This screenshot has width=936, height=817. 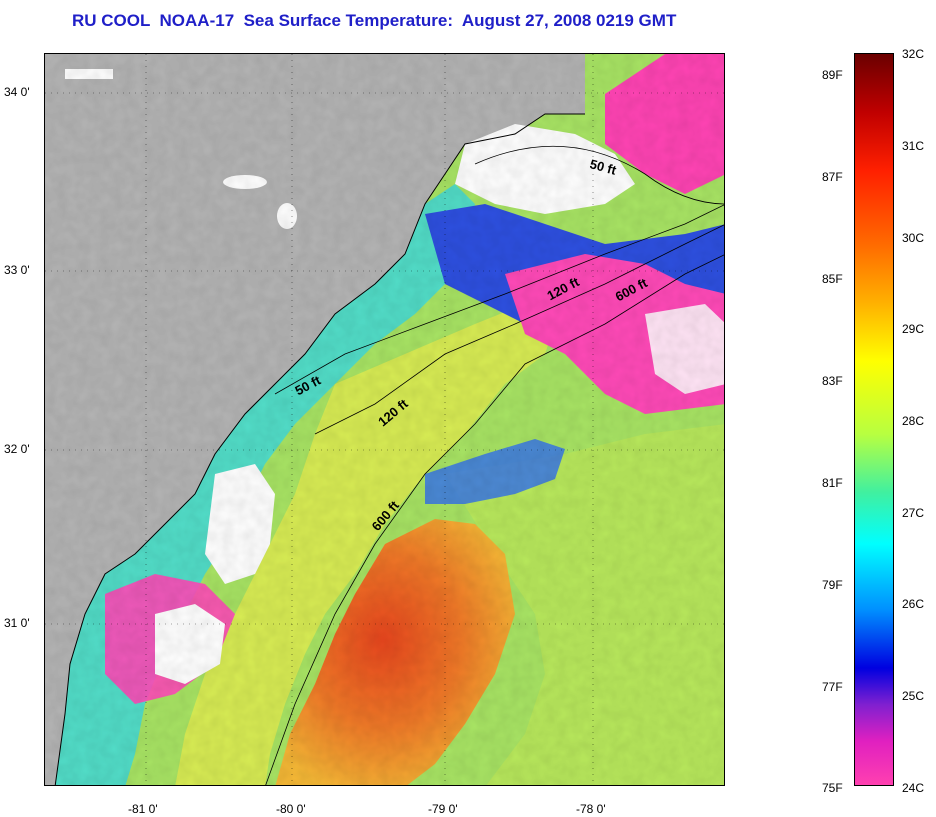 I want to click on cbar-f-89: 89F, so click(x=832, y=75).